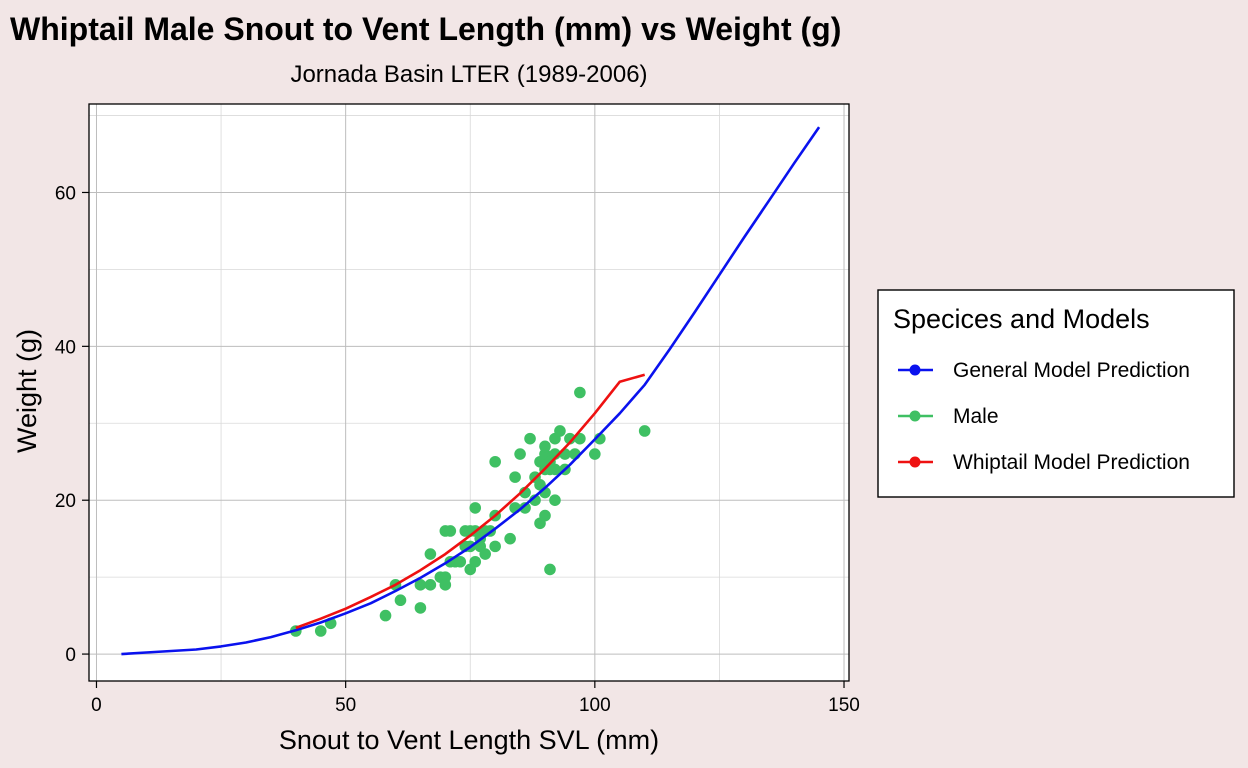  What do you see at coordinates (1071, 370) in the screenshot?
I see `legend-entry-label: General Model Prediction` at bounding box center [1071, 370].